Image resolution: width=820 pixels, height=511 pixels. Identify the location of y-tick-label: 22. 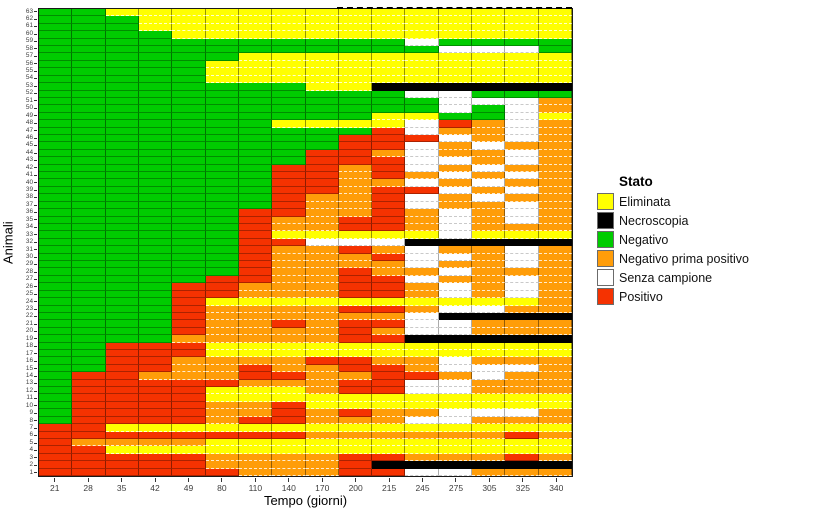
(25, 316).